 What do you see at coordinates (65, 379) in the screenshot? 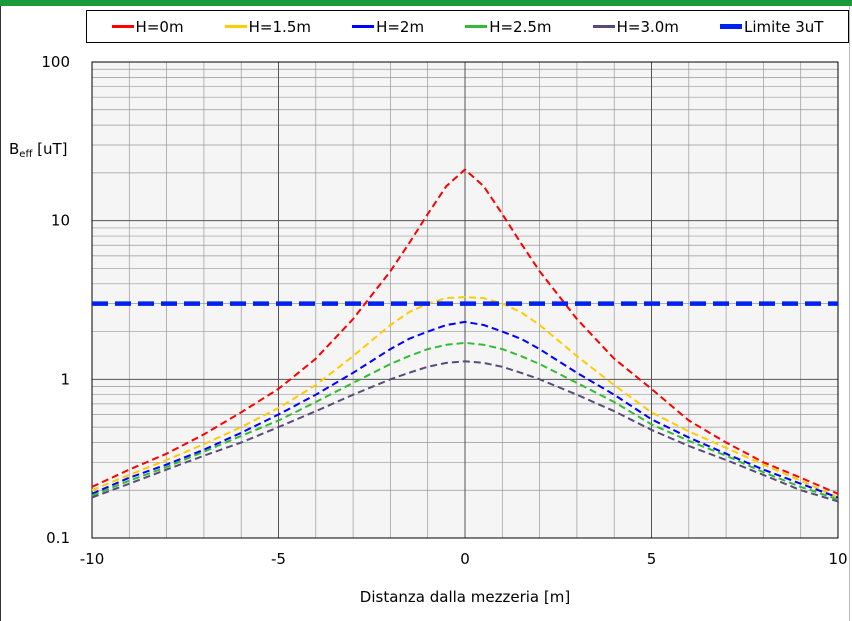
I see `y-tick-label: 1` at bounding box center [65, 379].